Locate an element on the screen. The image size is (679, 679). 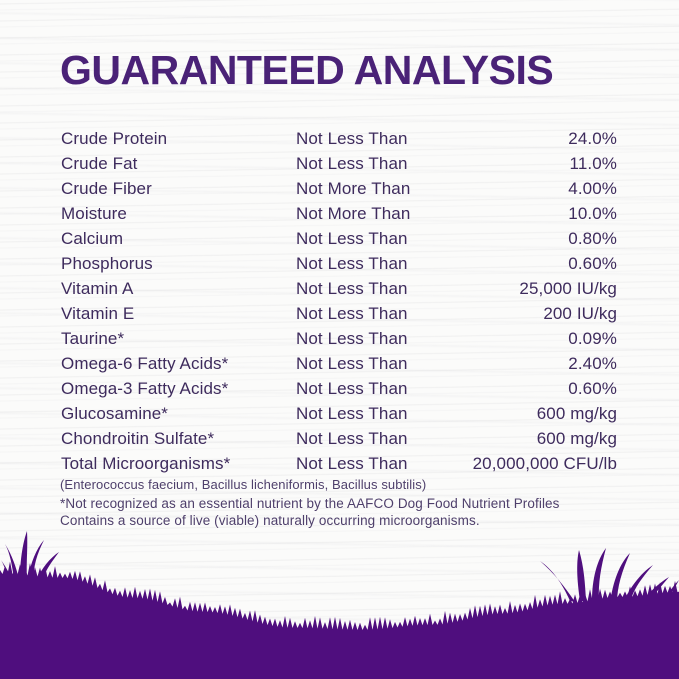
nutrient-value: 2.40% is located at coordinates (592, 363).